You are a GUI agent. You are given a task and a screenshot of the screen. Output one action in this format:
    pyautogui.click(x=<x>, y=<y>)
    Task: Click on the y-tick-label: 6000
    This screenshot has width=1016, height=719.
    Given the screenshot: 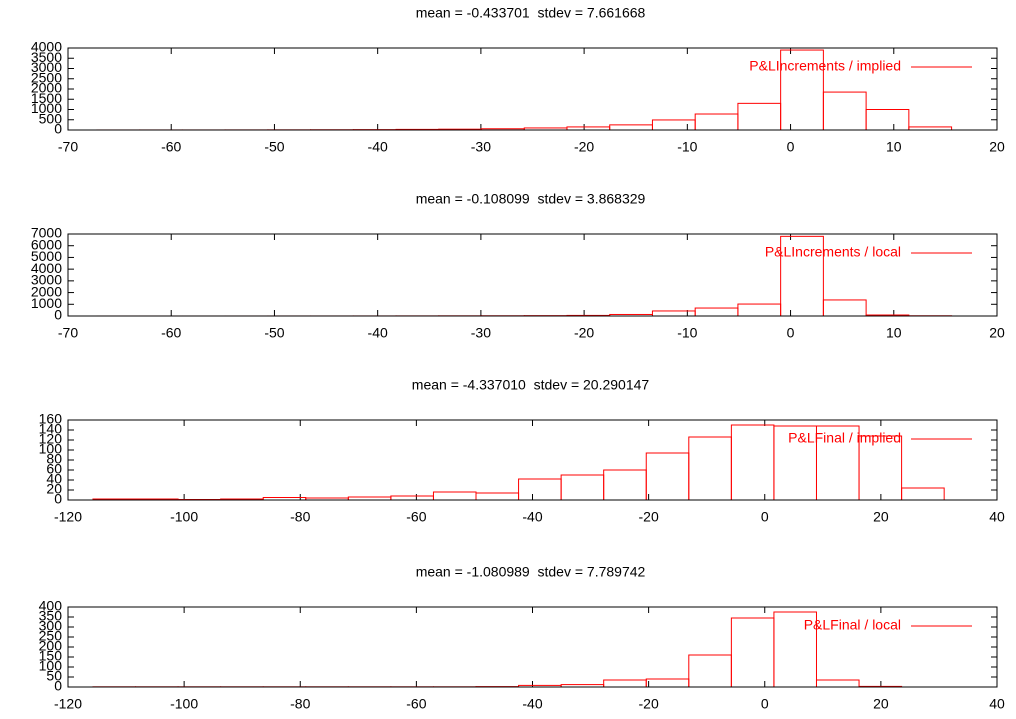 What is the action you would take?
    pyautogui.click(x=46, y=244)
    